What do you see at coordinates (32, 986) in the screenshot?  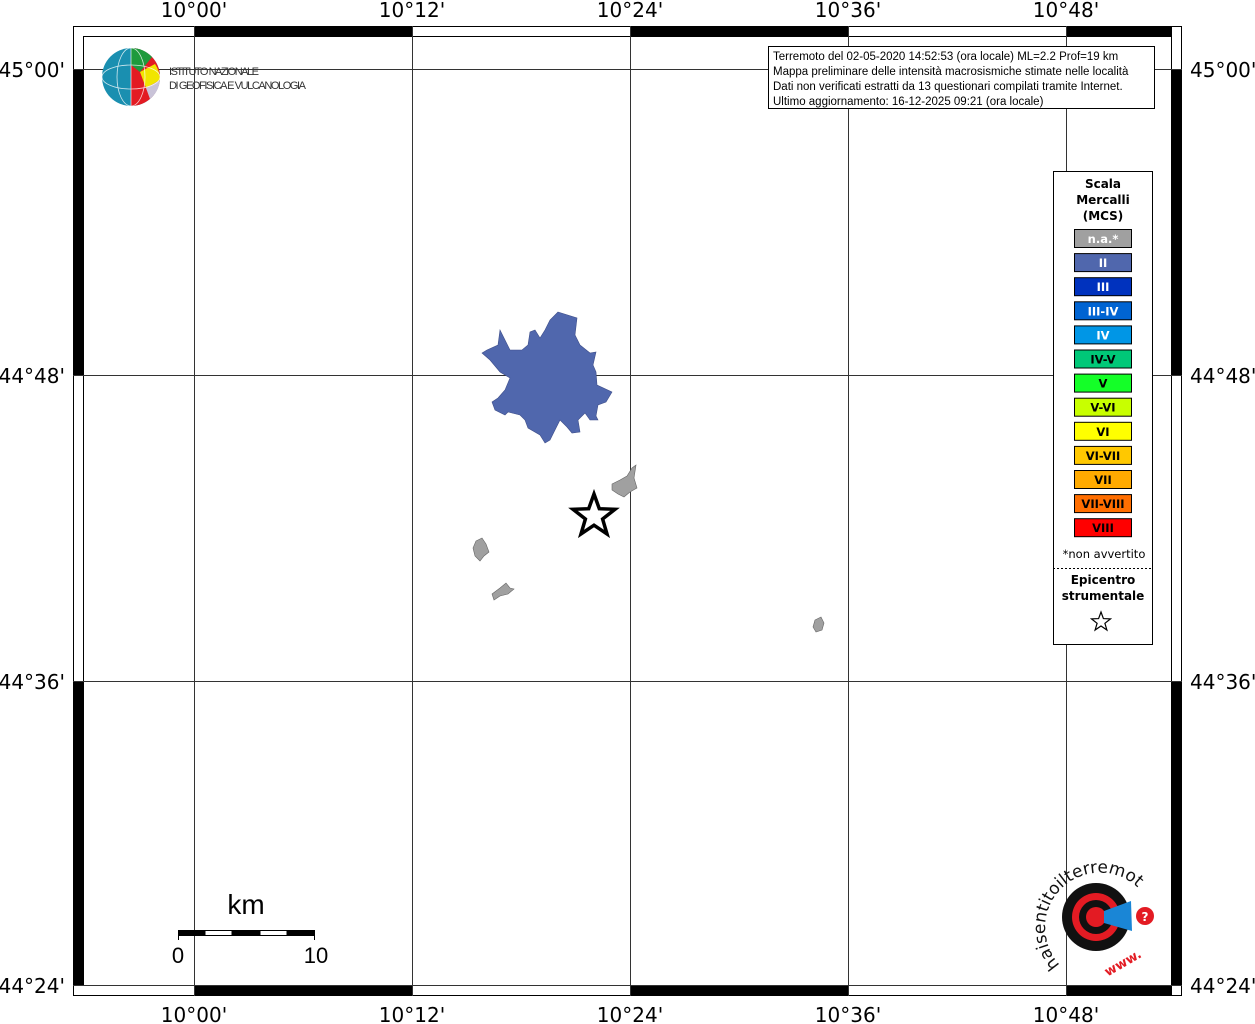 I see `left-axis-label: 44°24'` at bounding box center [32, 986].